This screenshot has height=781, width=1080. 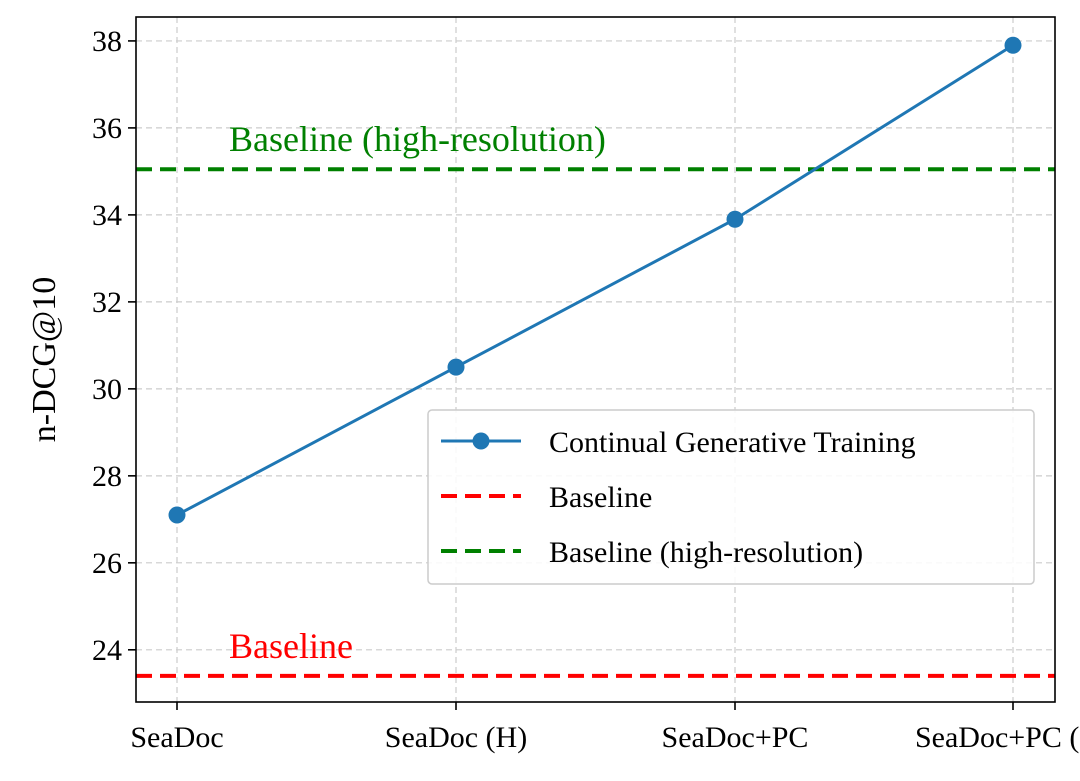 What do you see at coordinates (107, 650) in the screenshot?
I see `y-tick-label: 24` at bounding box center [107, 650].